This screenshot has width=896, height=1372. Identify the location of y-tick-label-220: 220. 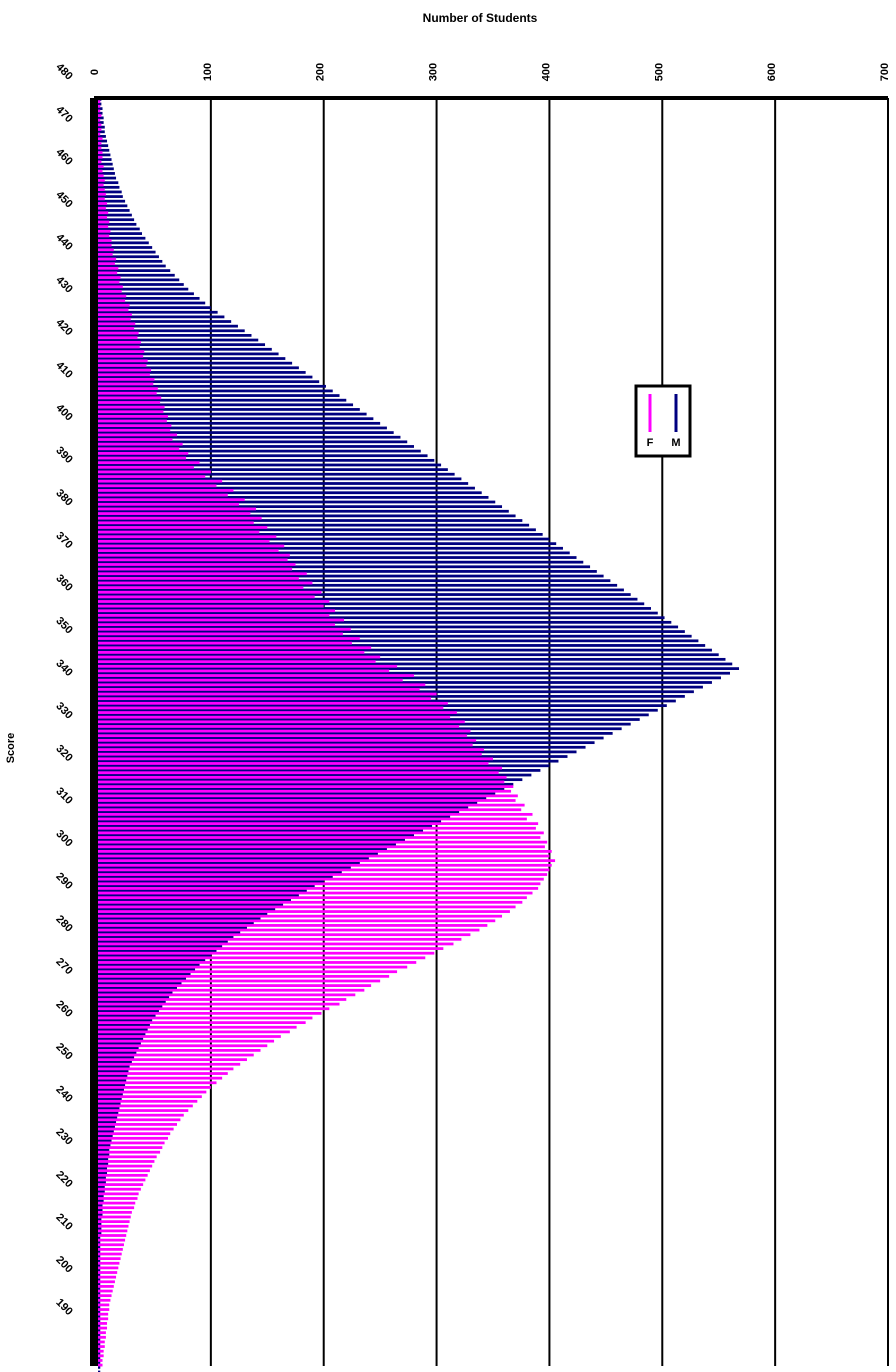
(63, 1179).